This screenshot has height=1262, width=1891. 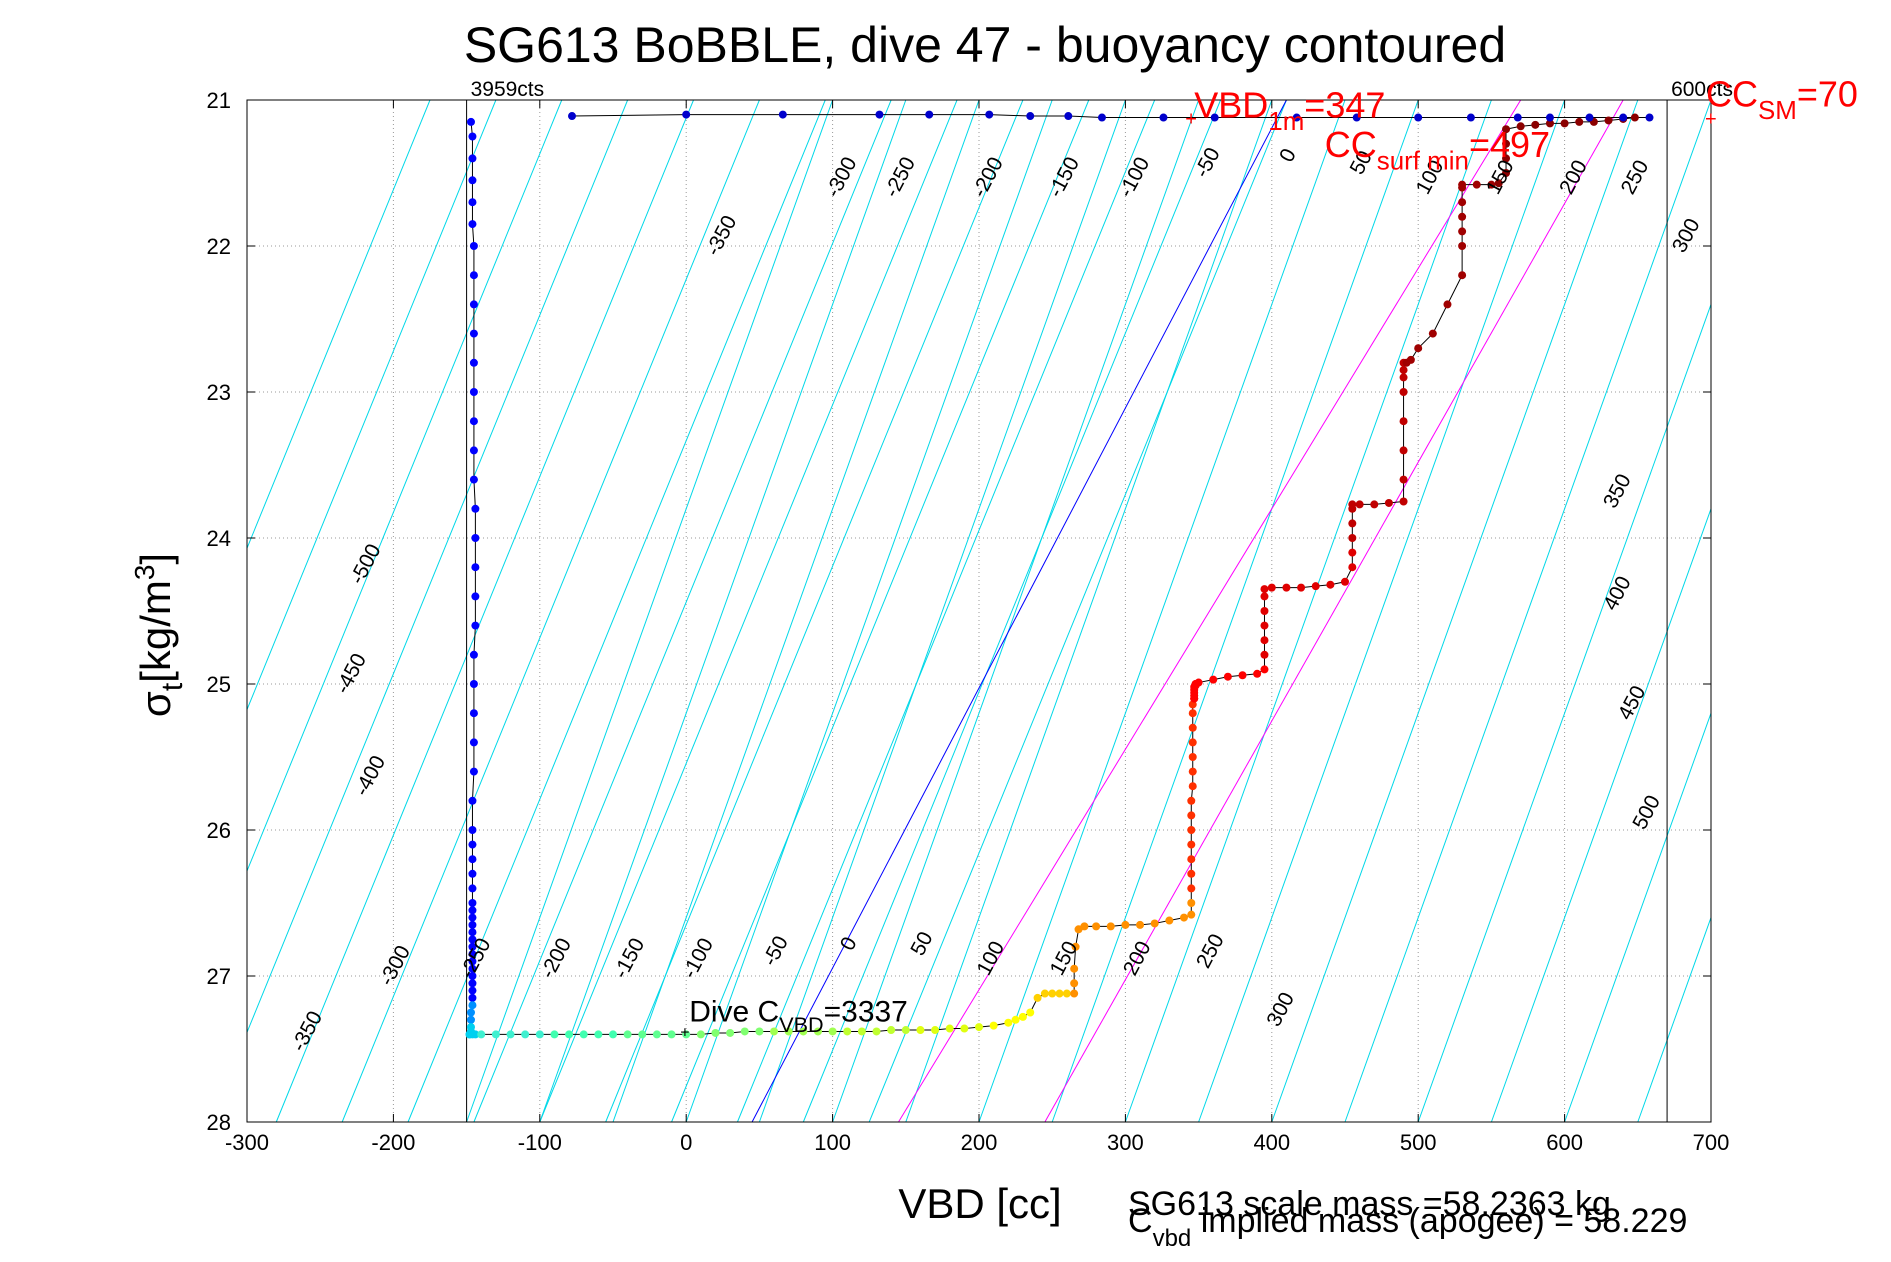 What do you see at coordinates (219, 830) in the screenshot?
I see `y-tick-label: 26` at bounding box center [219, 830].